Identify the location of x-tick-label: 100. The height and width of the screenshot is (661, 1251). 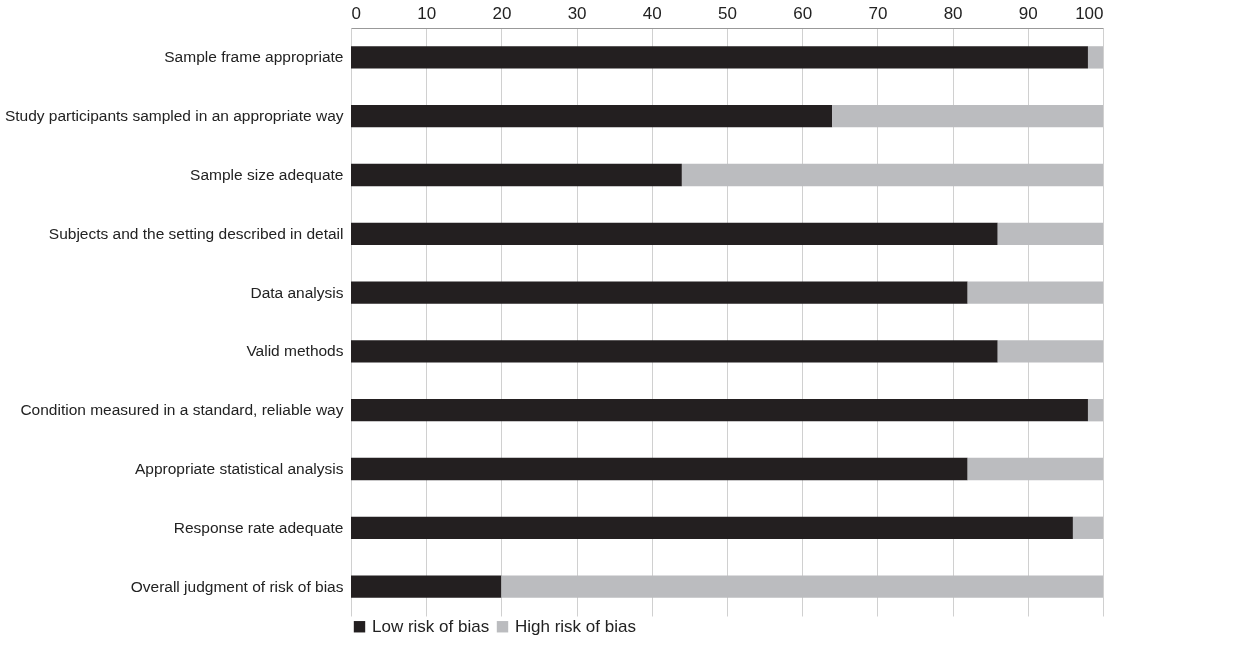
(1089, 13).